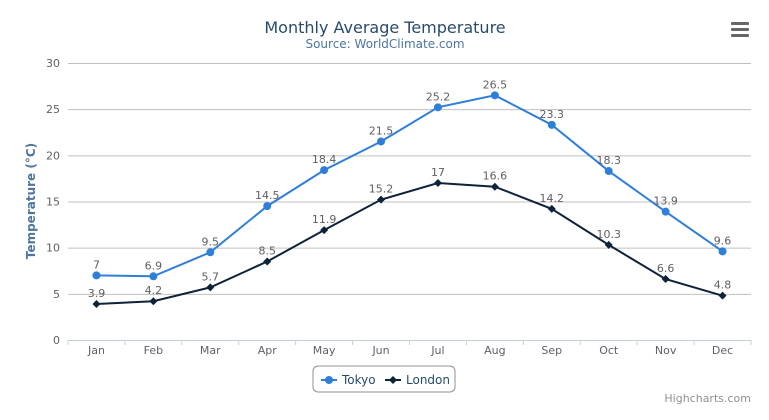  Describe the element at coordinates (723, 285) in the screenshot. I see `data-label: 4.8` at that location.